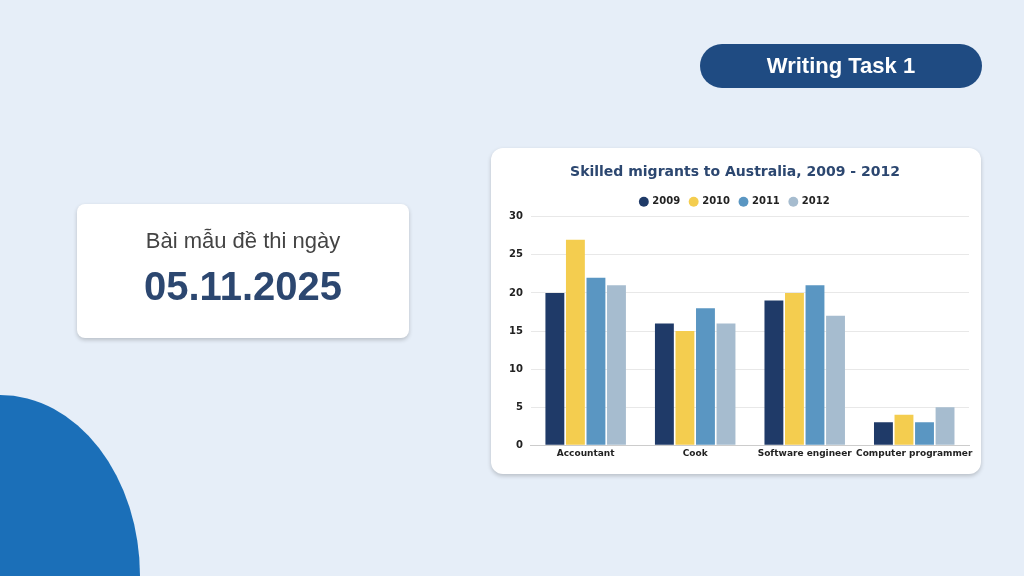  Describe the element at coordinates (586, 452) in the screenshot. I see `x-tick-label: Accountant` at that location.